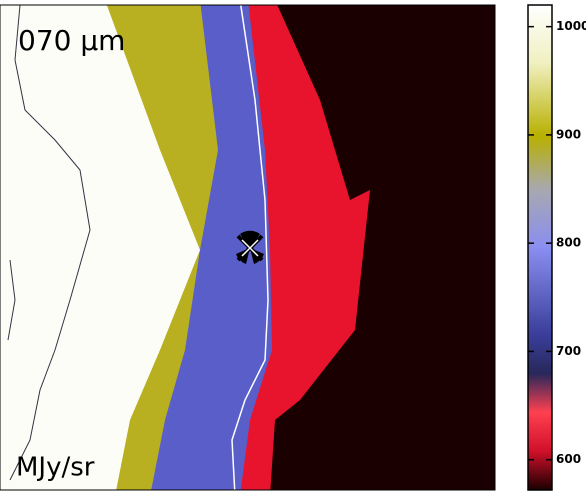  Describe the element at coordinates (540, 247) in the screenshot. I see `colorbar` at that location.